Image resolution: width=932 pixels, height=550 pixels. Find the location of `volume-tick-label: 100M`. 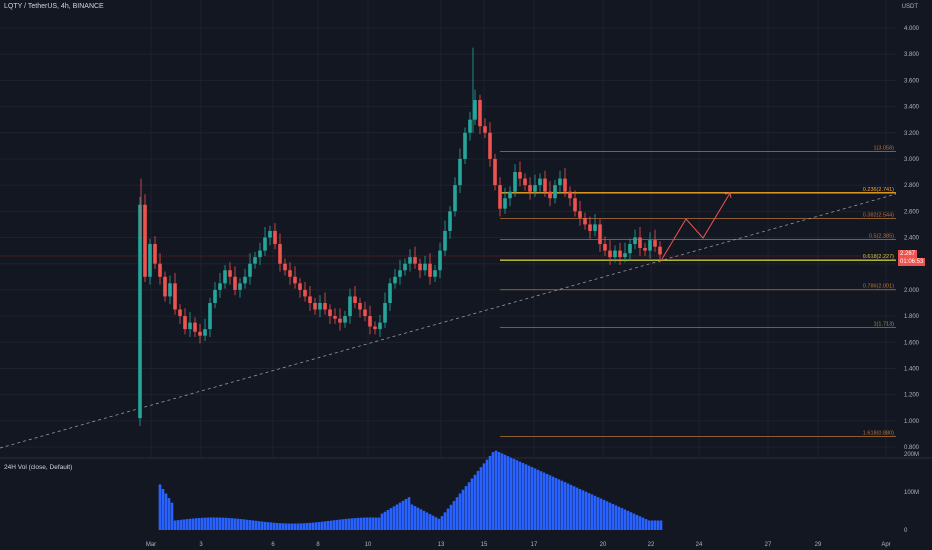

volume-tick-label: 100M is located at coordinates (911, 493).